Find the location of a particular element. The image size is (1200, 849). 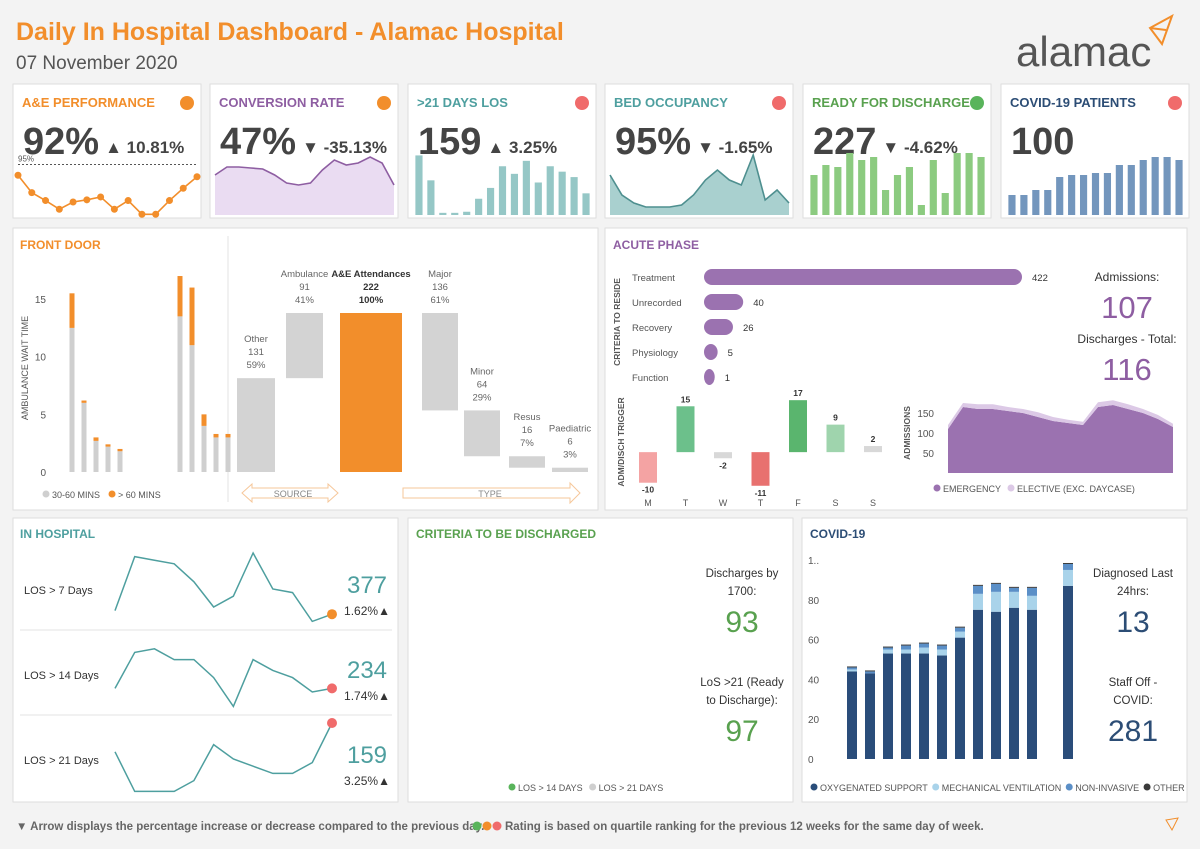

area is located at coordinates (304, 186).